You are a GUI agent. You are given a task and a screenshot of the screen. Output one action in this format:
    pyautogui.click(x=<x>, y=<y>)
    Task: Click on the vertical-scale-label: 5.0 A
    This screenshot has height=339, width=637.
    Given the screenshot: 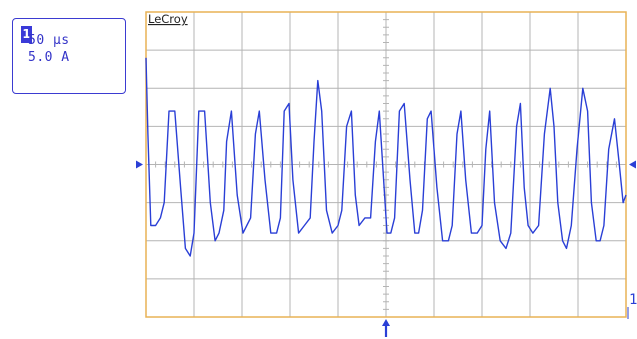 What is the action you would take?
    pyautogui.click(x=49, y=57)
    